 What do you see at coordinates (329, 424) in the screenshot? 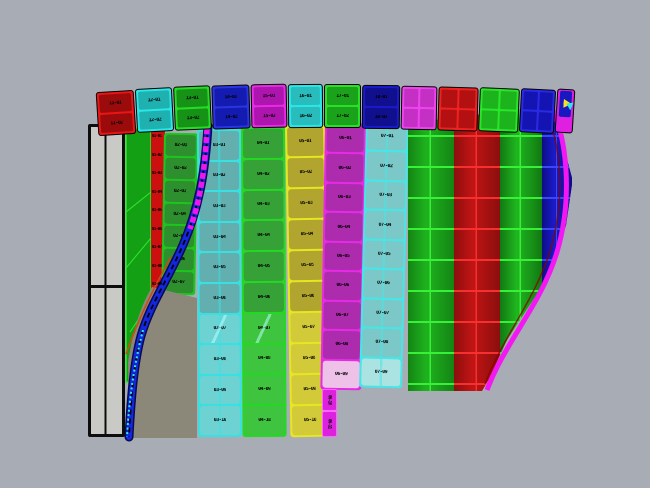
I see `panel-id-tab: 06-11` at bounding box center [329, 424].